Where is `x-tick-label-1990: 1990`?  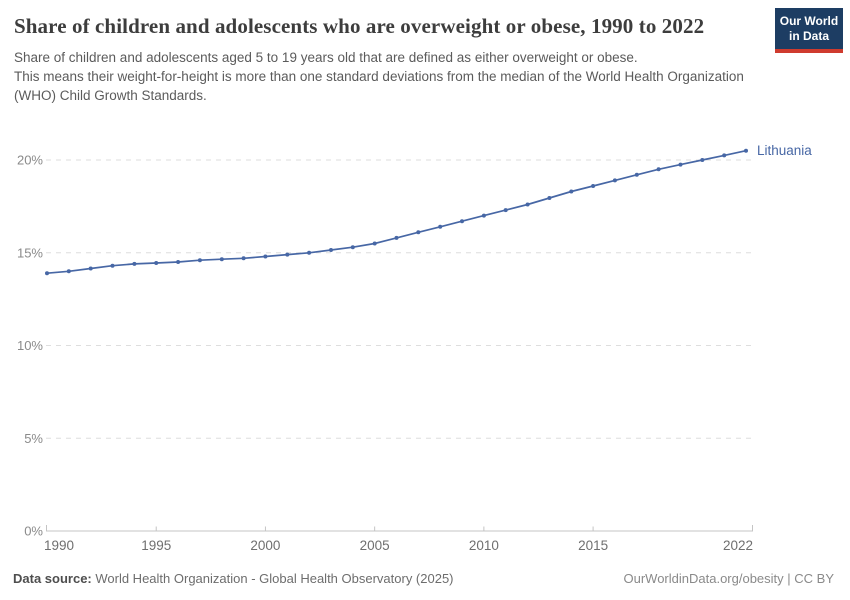
x-tick-label-1990: 1990 is located at coordinates (59, 545).